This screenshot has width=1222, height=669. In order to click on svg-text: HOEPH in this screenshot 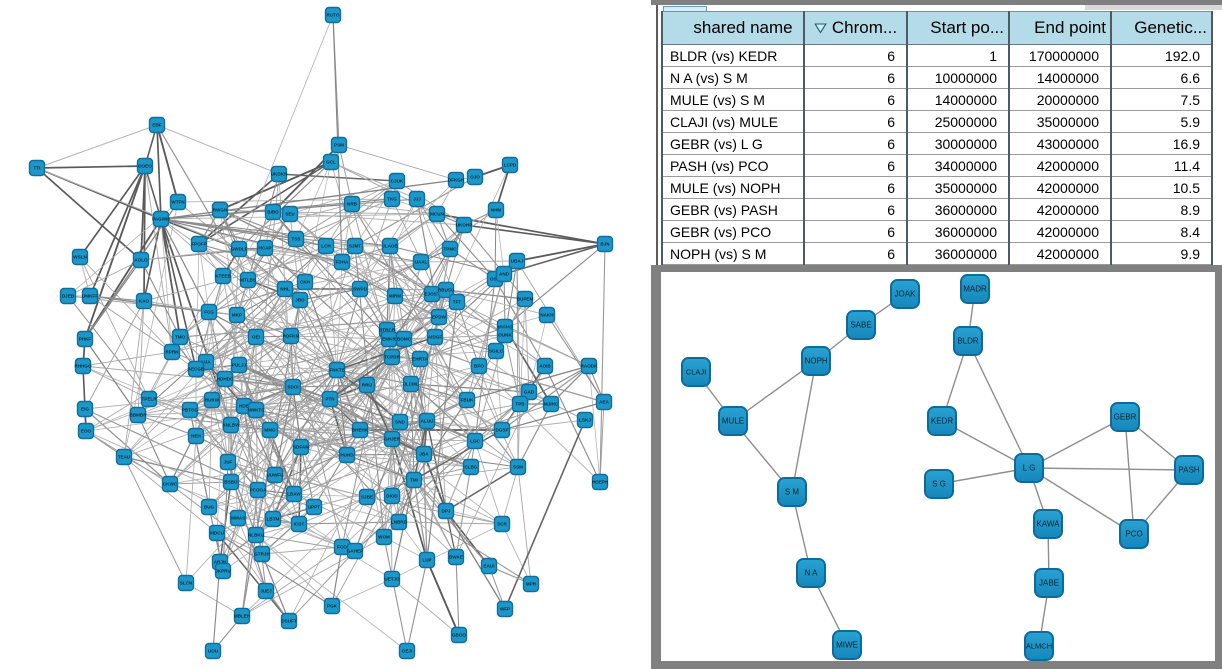, I will do `click(600, 482)`.